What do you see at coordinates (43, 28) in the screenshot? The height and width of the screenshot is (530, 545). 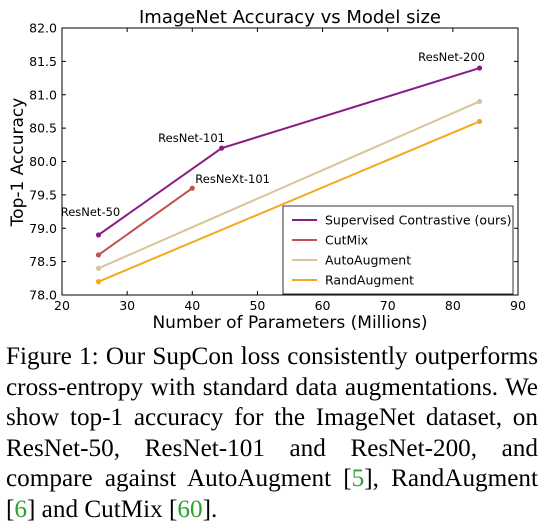 I see `y-tick-label: 82.0` at bounding box center [43, 28].